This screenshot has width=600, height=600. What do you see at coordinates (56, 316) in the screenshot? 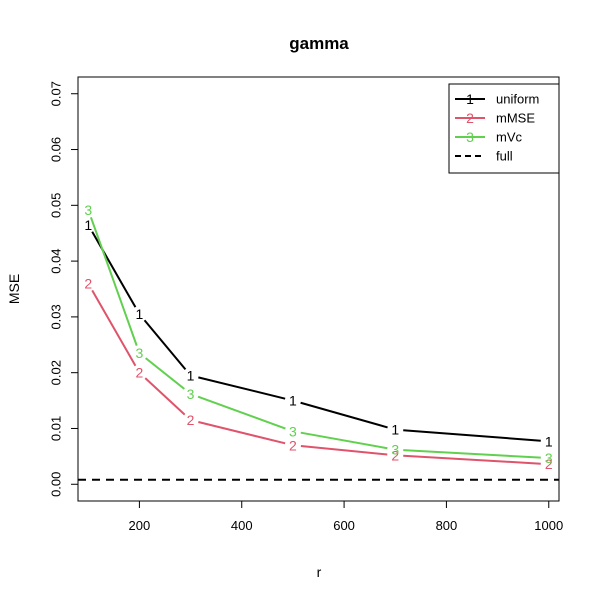
I see `y-tick-label: 0.03` at bounding box center [56, 316].